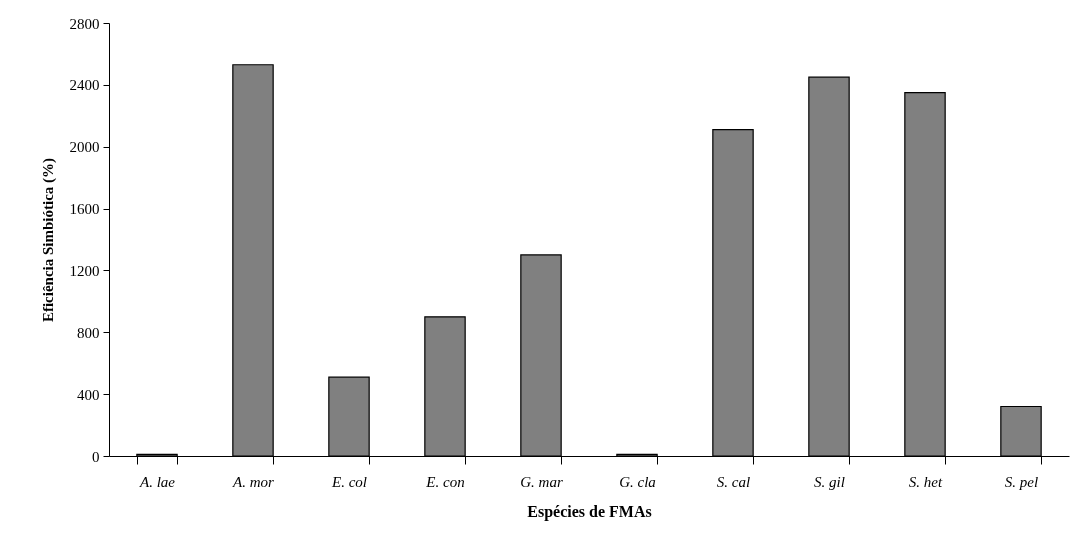  I want to click on y-tick-label: 2800, so click(84, 23).